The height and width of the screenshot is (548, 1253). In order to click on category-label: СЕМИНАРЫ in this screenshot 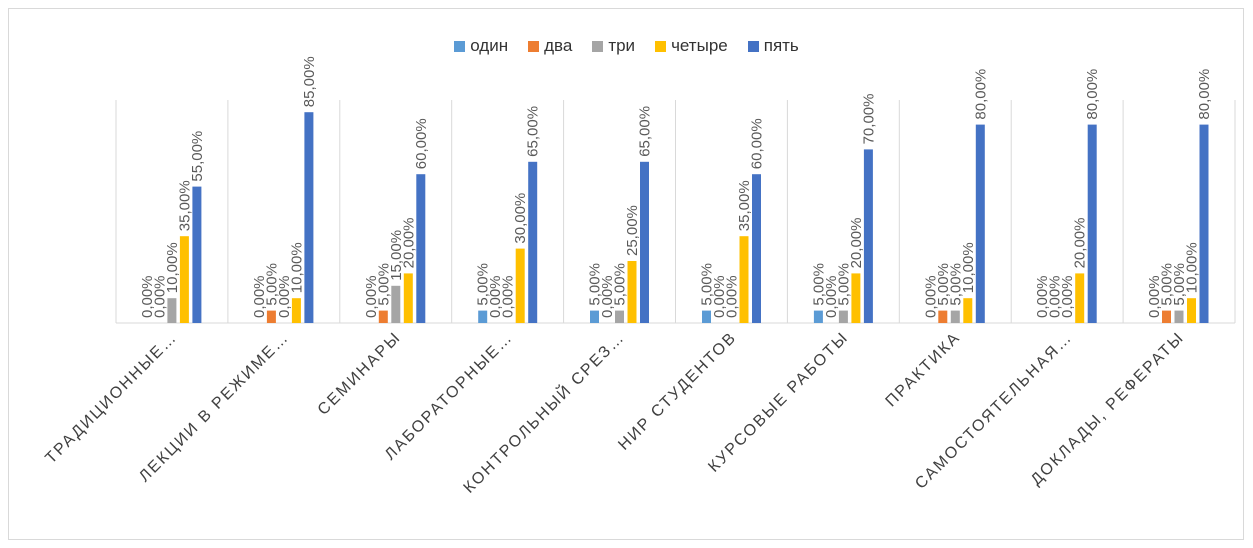, I will do `click(360, 374)`.